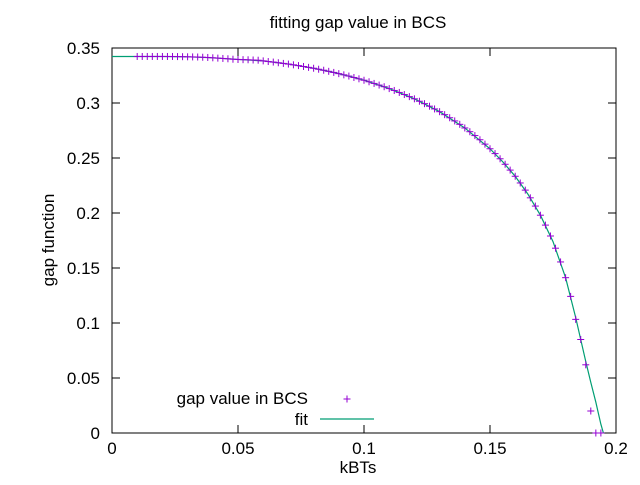 This screenshot has width=640, height=485. I want to click on legend: gap value in BCS fit, so click(275, 409).